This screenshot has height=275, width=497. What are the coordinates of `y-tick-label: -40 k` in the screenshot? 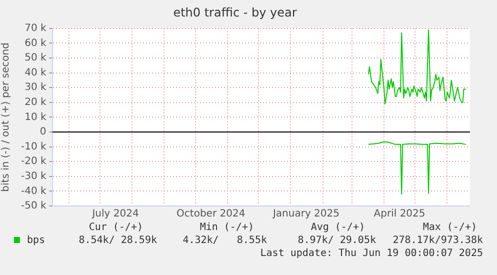 It's located at (33, 191).